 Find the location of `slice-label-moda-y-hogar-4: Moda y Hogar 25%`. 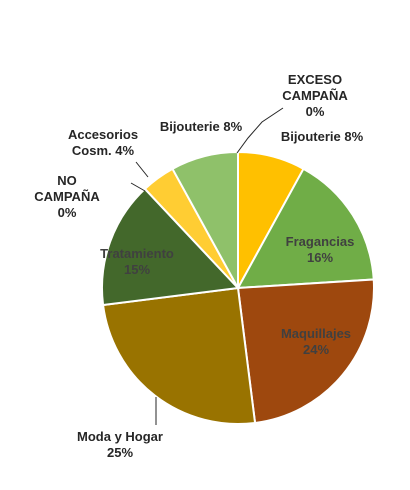

slice-label-moda-y-hogar-4: Moda y Hogar 25% is located at coordinates (120, 444).